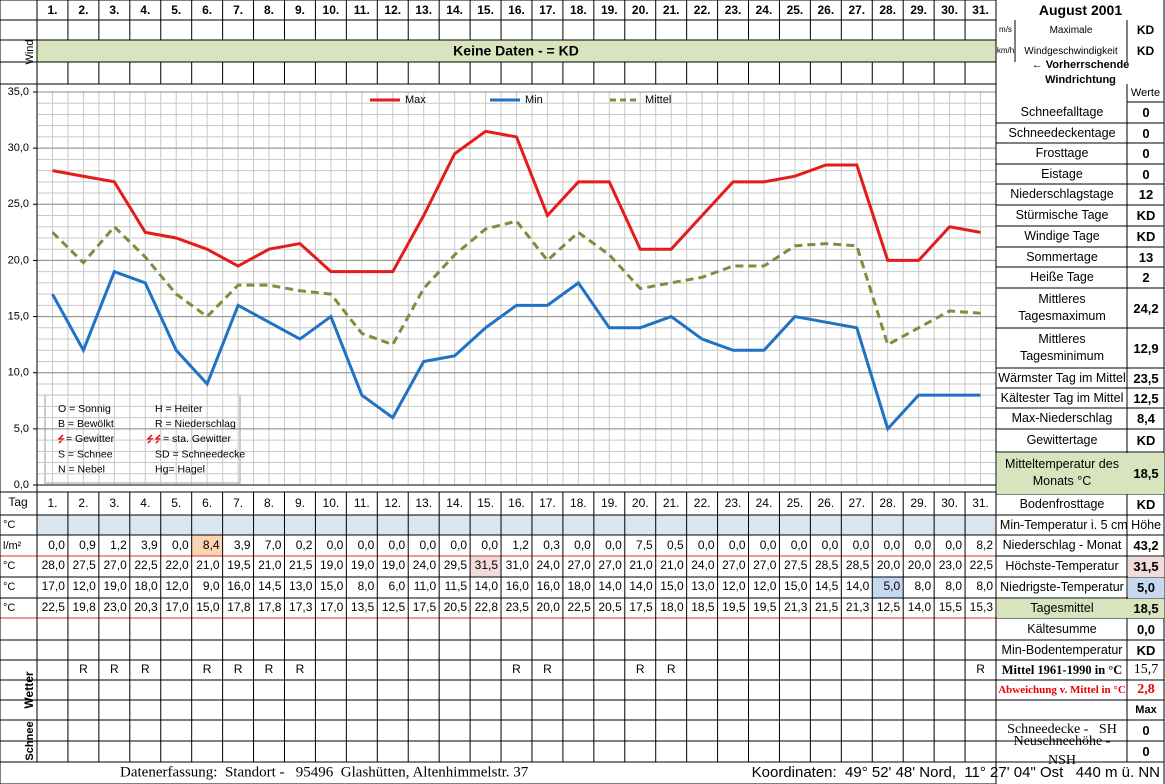 The height and width of the screenshot is (784, 1165). Describe the element at coordinates (826, 503) in the screenshot. I see `day-label: 26.` at that location.